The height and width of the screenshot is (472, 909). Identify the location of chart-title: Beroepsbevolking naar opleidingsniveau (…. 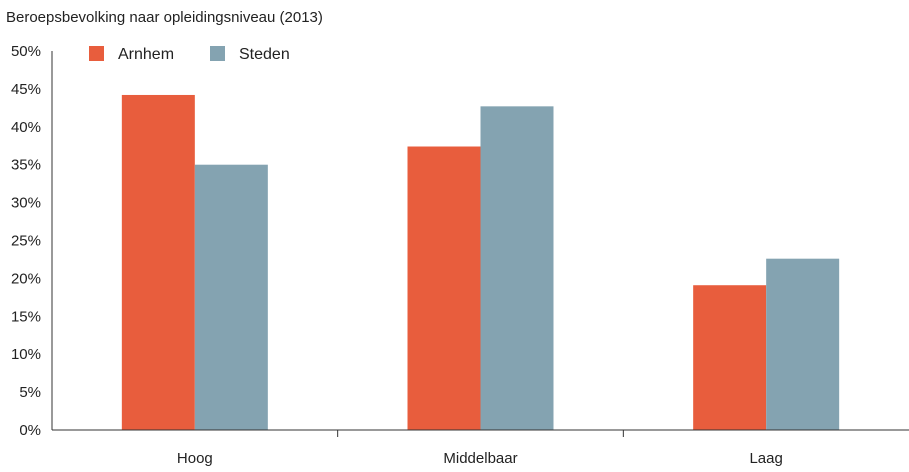
(164, 17).